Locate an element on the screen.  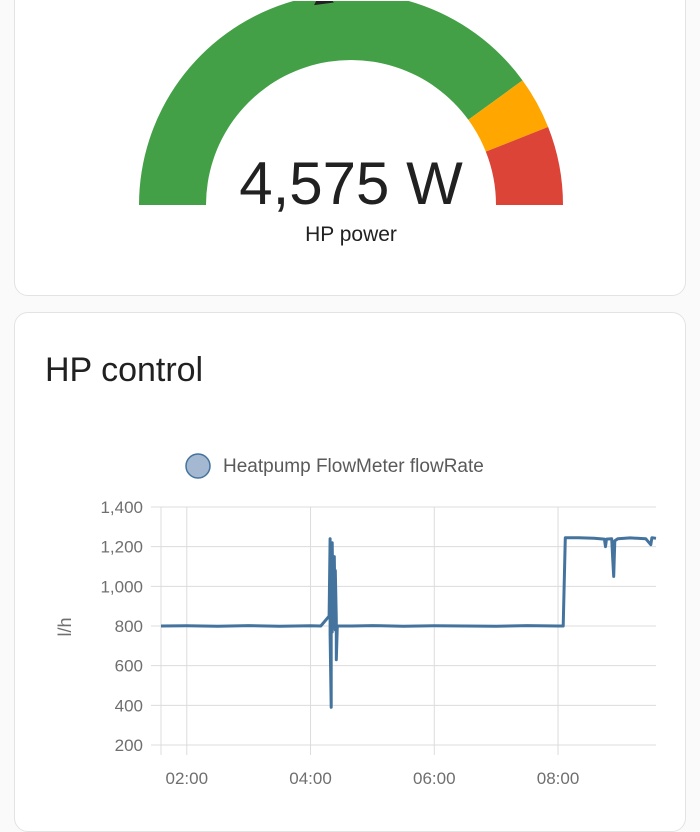
y-tick-label: 1,000 is located at coordinates (121, 586).